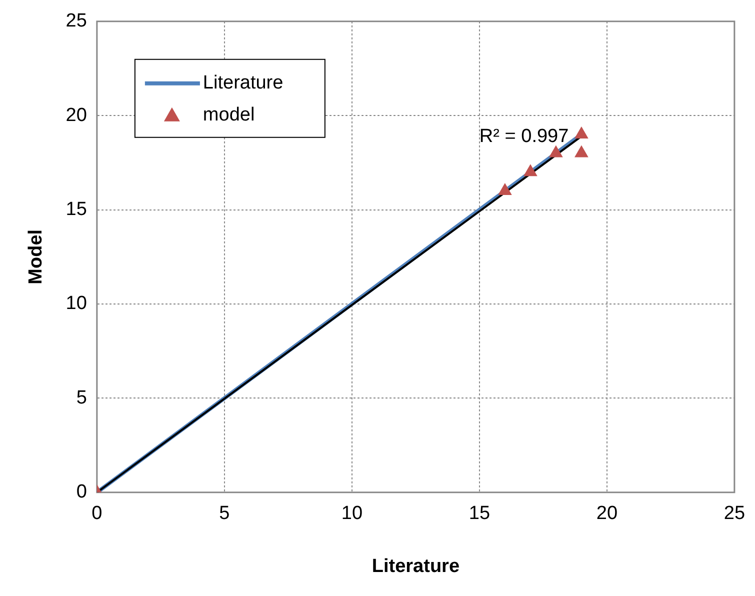 Image resolution: width=755 pixels, height=596 pixels. I want to click on y-axis-title: Model, so click(36, 256).